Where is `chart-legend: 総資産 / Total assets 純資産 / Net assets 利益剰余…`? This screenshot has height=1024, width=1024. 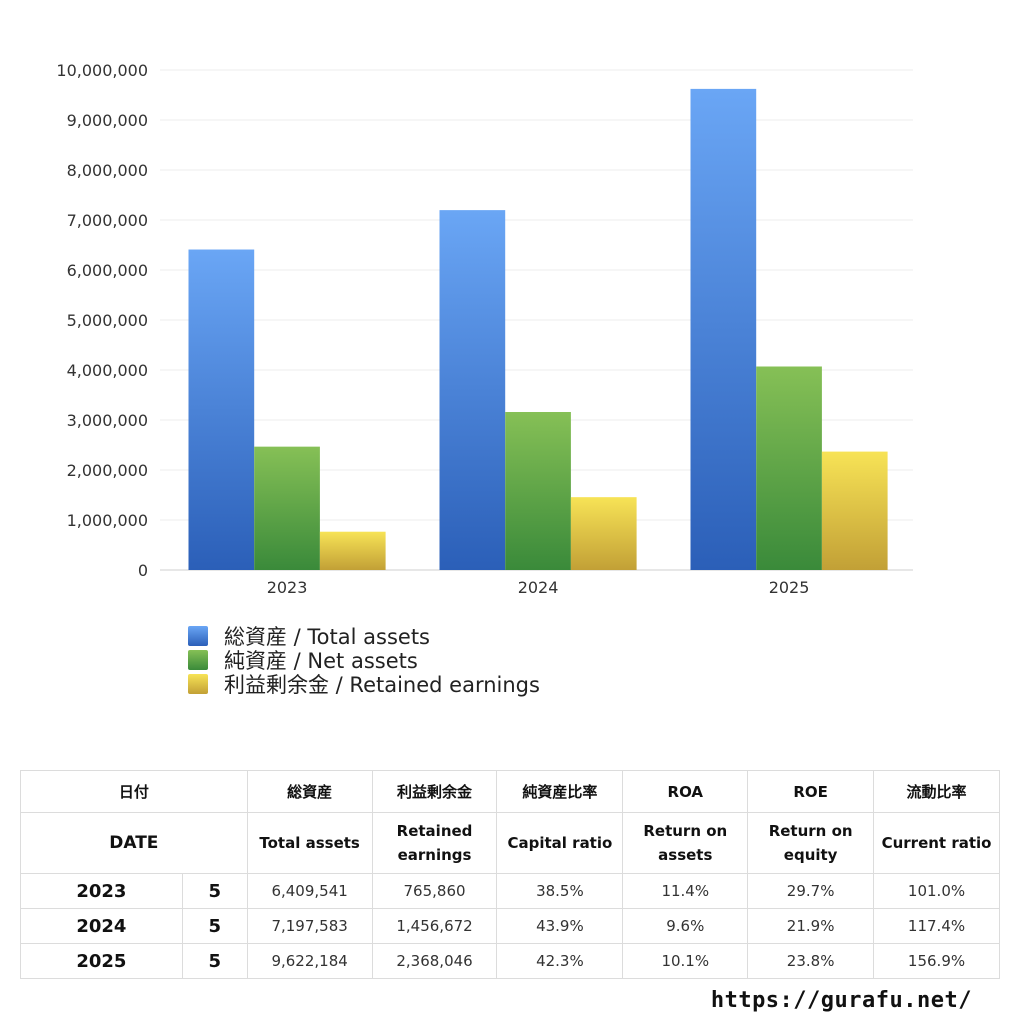 chart-legend: 総資産 / Total assets 純資産 / Net assets 利益剰余… is located at coordinates (364, 660).